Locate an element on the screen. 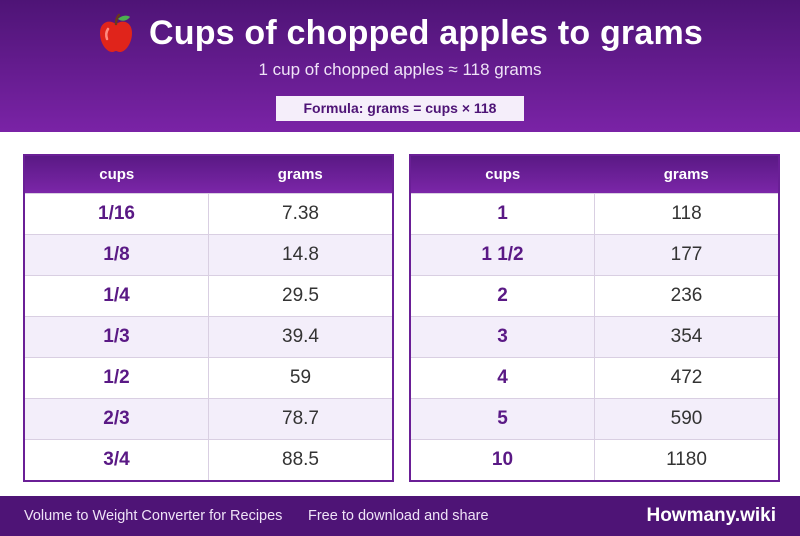 The image size is (800, 536). table-row: 1/8 14.8 is located at coordinates (208, 254).